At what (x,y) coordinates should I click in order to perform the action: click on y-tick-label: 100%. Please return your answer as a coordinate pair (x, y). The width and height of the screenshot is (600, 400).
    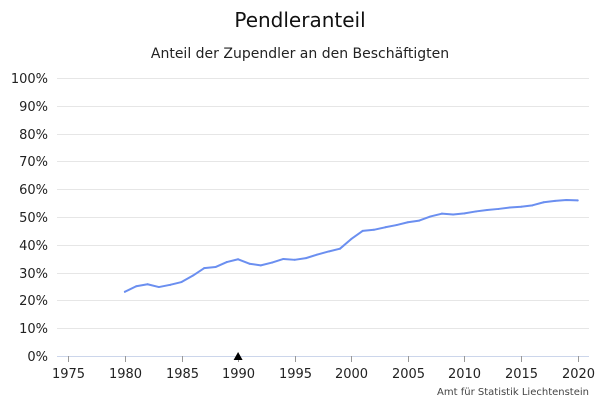
    Looking at the image, I should click on (29, 79).